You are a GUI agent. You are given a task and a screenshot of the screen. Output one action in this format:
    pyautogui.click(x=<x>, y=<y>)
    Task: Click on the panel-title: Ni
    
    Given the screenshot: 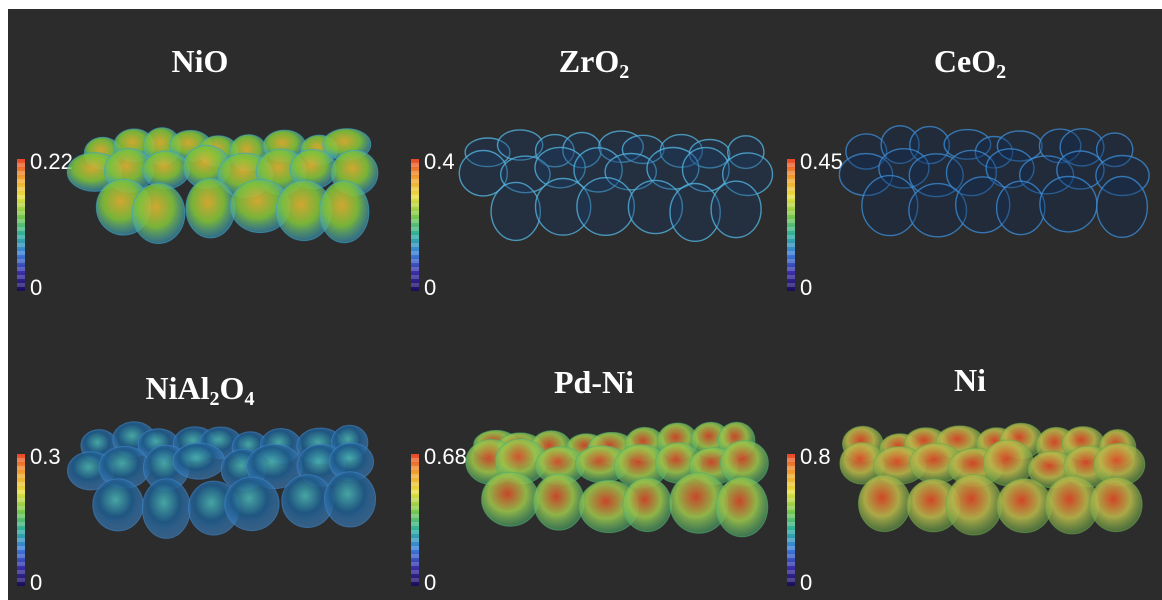 What is the action you would take?
    pyautogui.click(x=970, y=380)
    